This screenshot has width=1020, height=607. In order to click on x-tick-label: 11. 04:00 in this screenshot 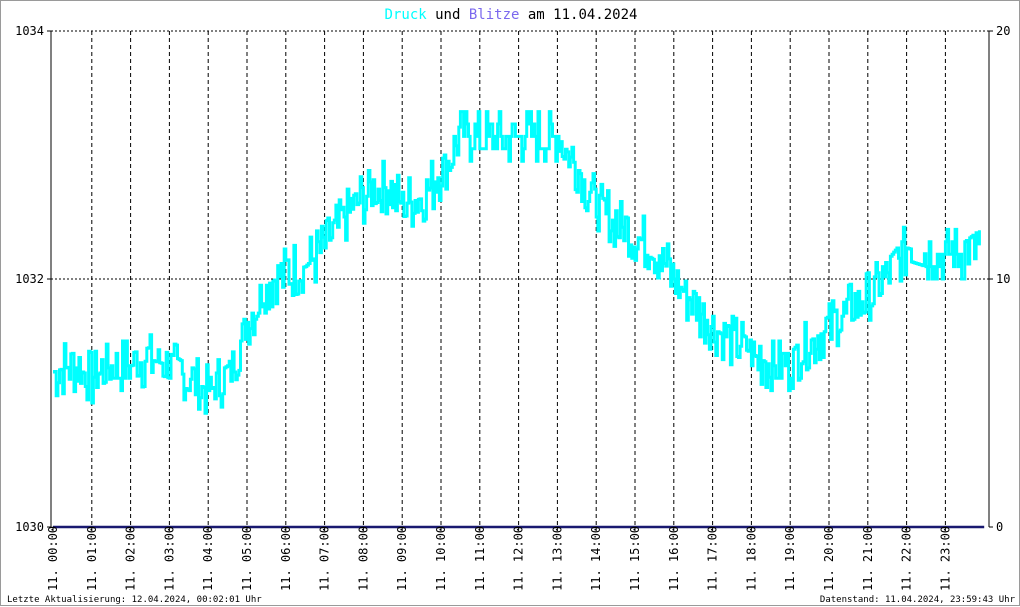, I will do `click(208, 558)`.